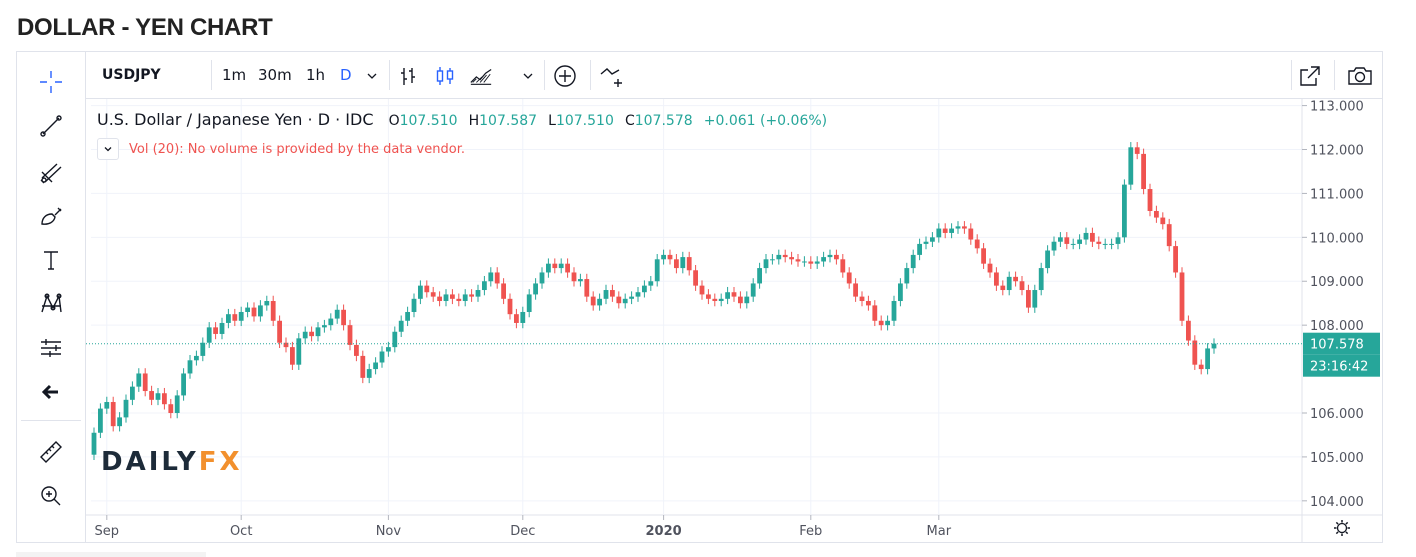  I want to click on x-tick-label: Mar, so click(939, 531).